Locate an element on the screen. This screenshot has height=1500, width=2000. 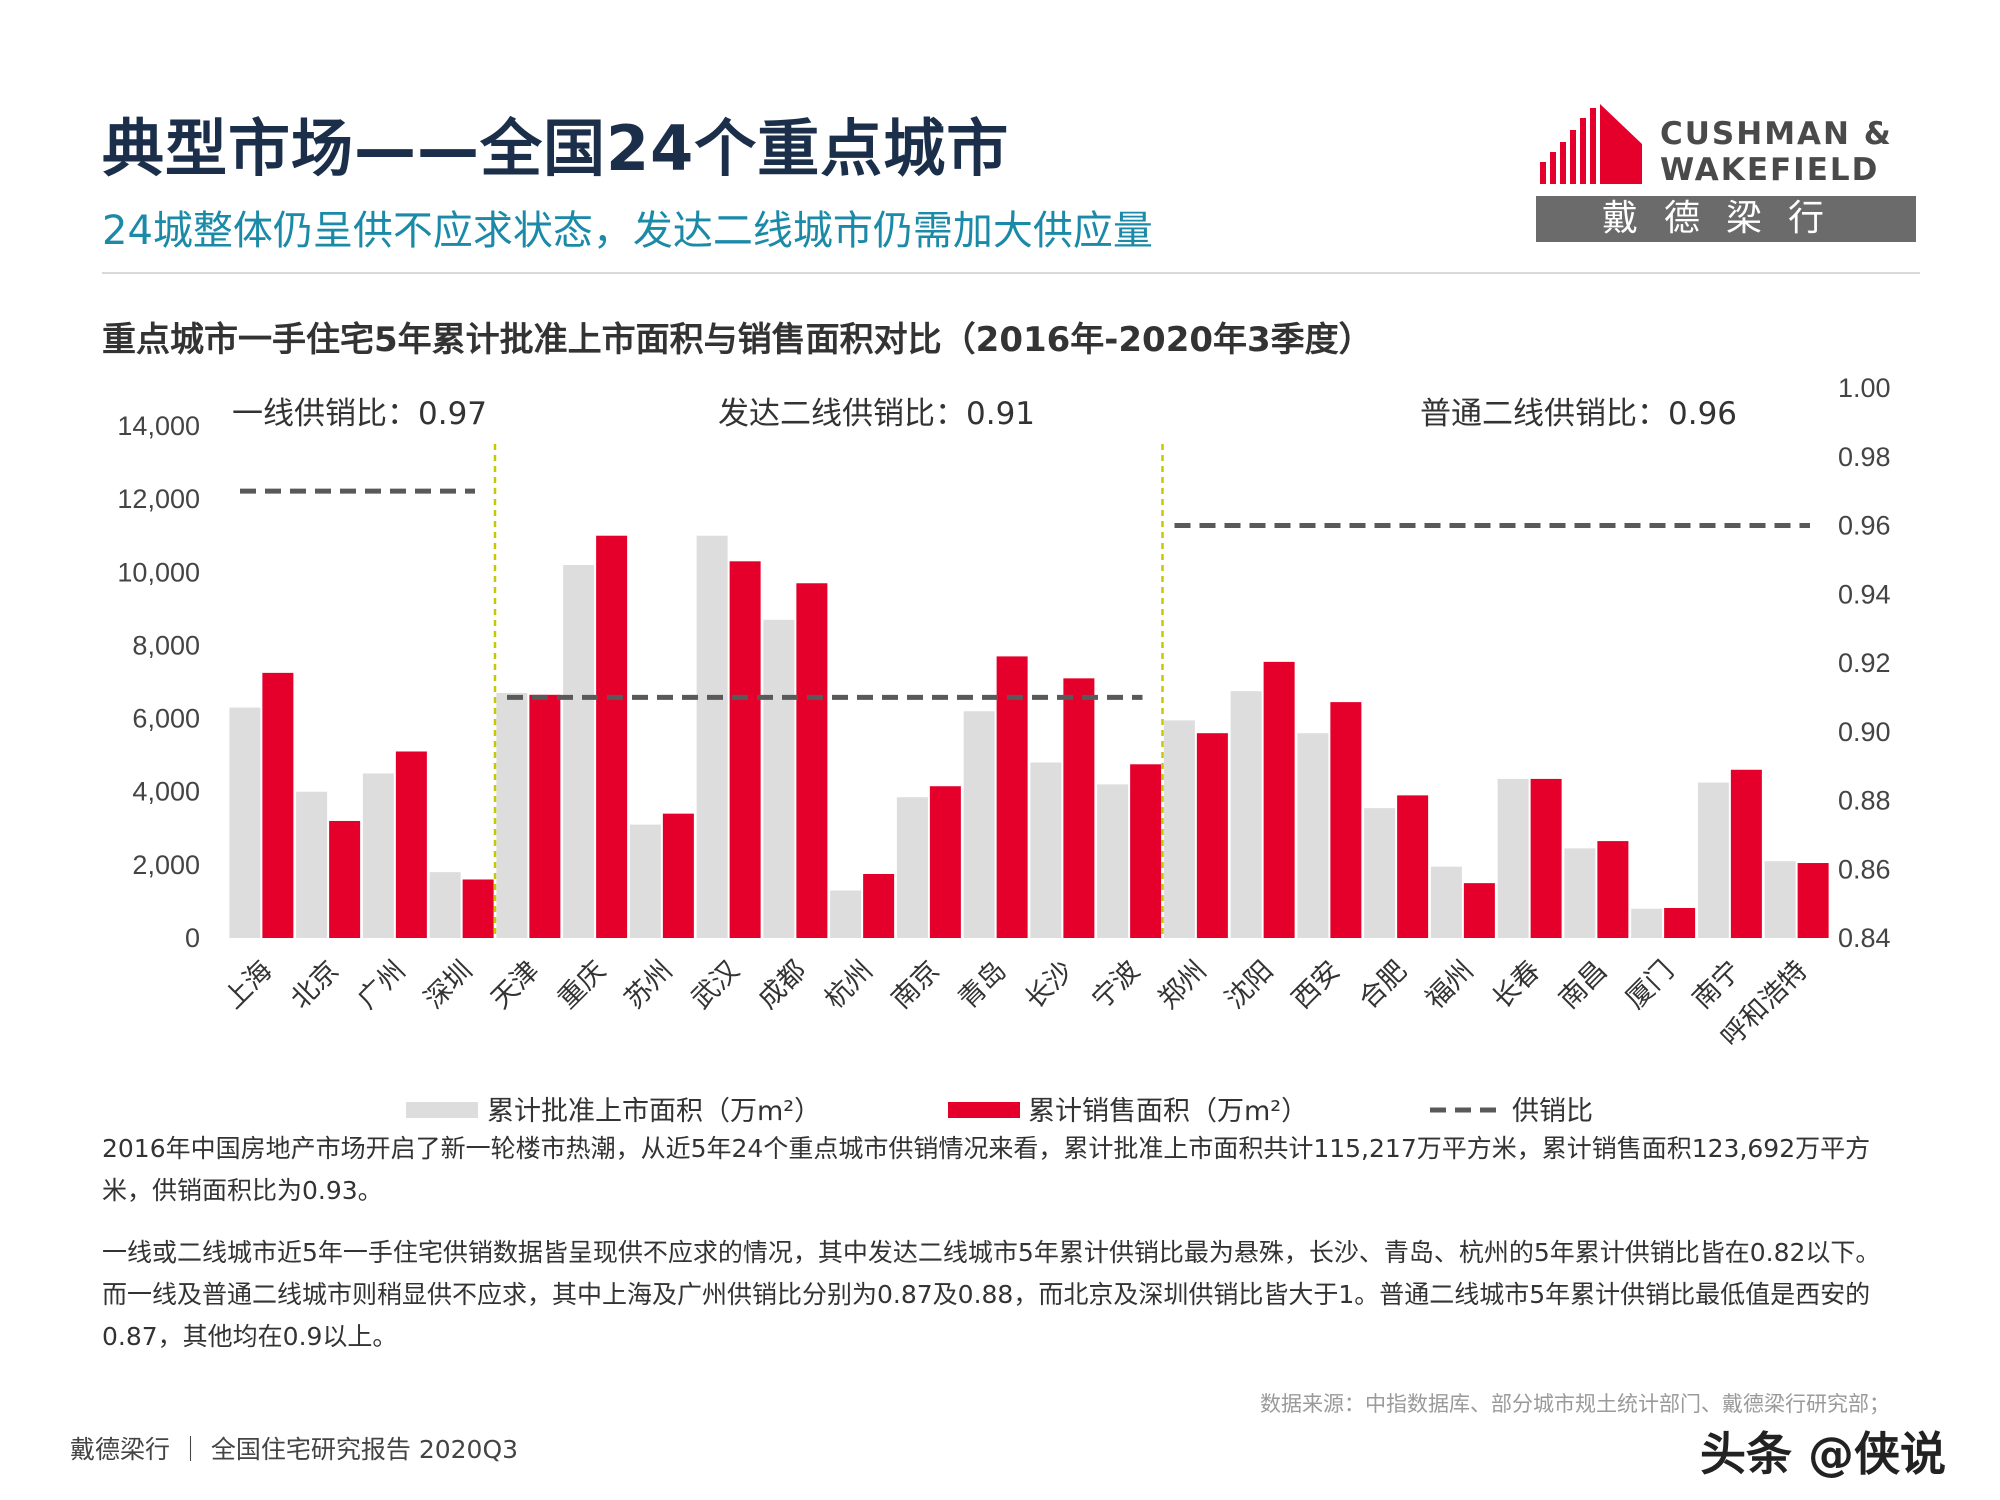
logo-wordmark: CUSHMAN & WAKEFIELD is located at coordinates (1776, 152).